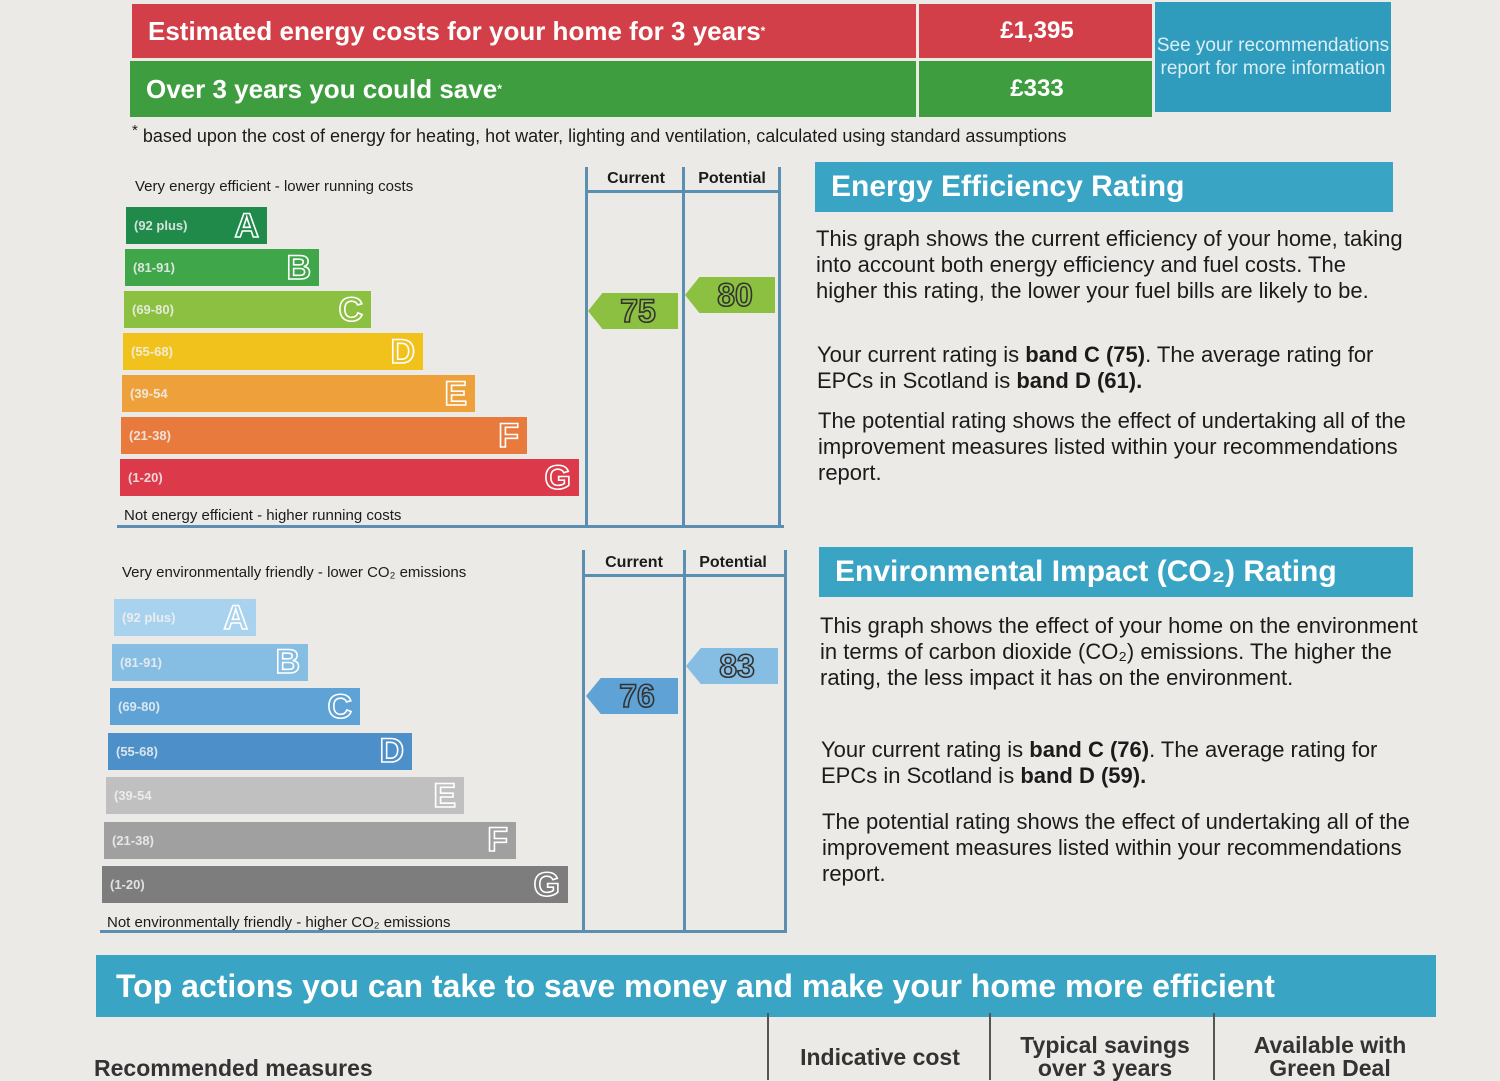  What do you see at coordinates (1104, 187) in the screenshot?
I see `energy-panel-title: Energy Efficiency Rating` at bounding box center [1104, 187].